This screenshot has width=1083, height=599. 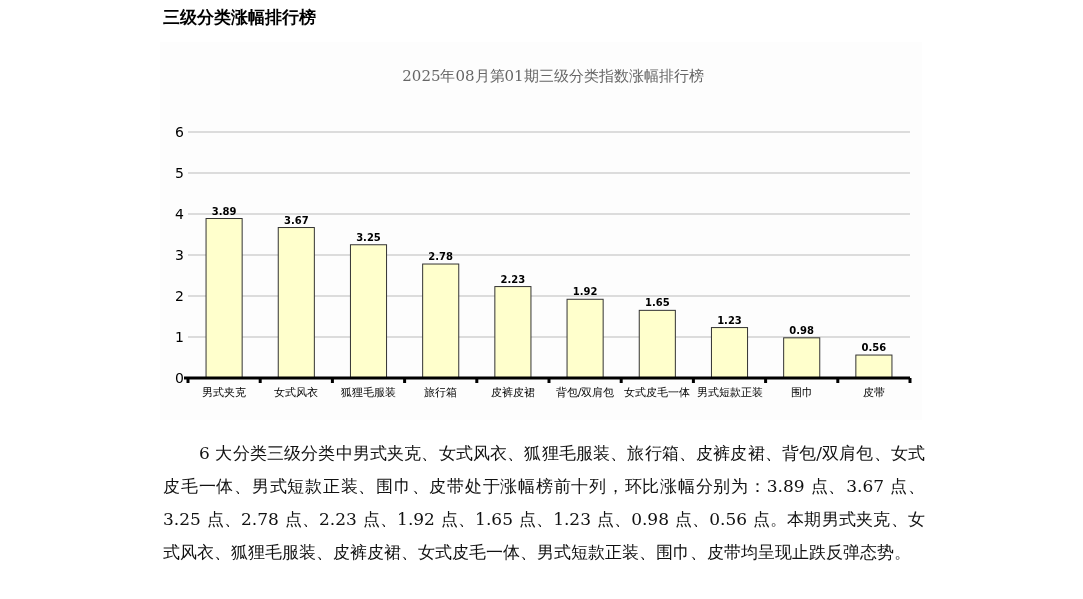 I want to click on text: 6 大分类三级分类中男式夹克、女式风衣、狐狸毛服装、旅行箱、皮裤皮裙、背包/双肩包、女式皮毛一体、男式短款正装、围巾、皮带处于涨幅榜前十列，环比涨幅分别为：3.89 点、3.67 点、3.25 点、2.78 点、2.23 点、1.92 点、1.65 点、1.23 点、0.98 点、0.56 点。本期男式夹克、女式风衣、狐狸毛服装、皮裤皮裙、女式皮毛一体、男式短款正装、围巾、皮带均呈现止跌反弹态势。, so click(x=544, y=503).